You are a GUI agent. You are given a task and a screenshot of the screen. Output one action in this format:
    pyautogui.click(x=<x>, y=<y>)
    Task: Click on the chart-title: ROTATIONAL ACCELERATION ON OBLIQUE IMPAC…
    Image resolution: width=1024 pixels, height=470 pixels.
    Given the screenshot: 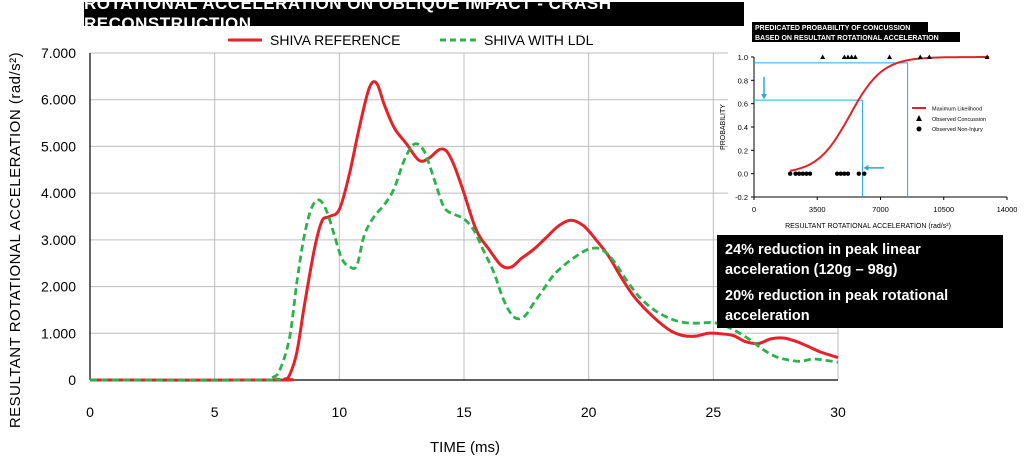 What is the action you would take?
    pyautogui.click(x=414, y=16)
    